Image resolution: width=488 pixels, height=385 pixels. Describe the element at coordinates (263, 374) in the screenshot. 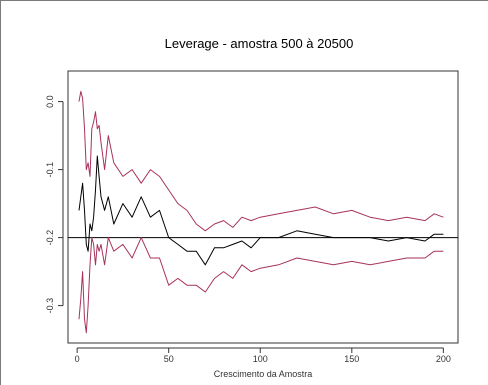

I see `x-axis-label: Crescimento da Amostra` at that location.